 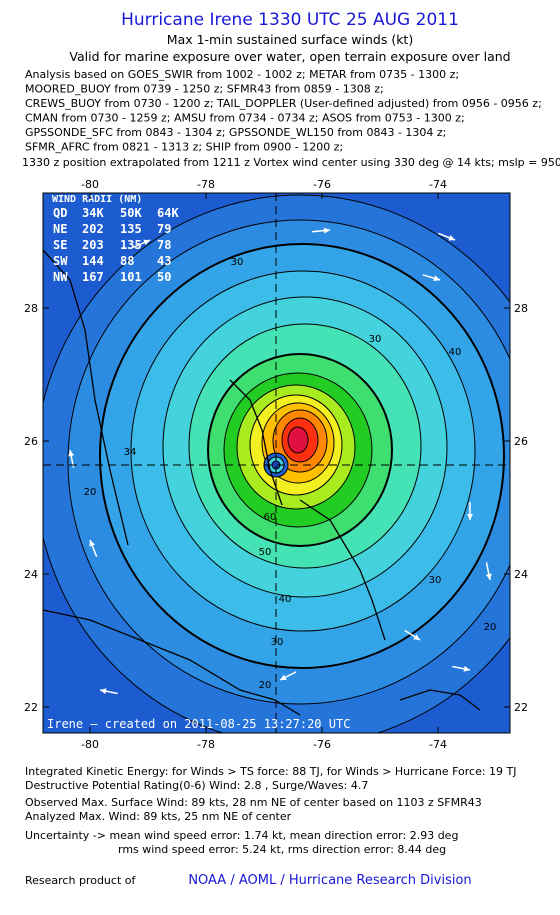 I want to click on title: Hurricane Irene 1330 UTC 25 AUG 2011, so click(x=290, y=20).